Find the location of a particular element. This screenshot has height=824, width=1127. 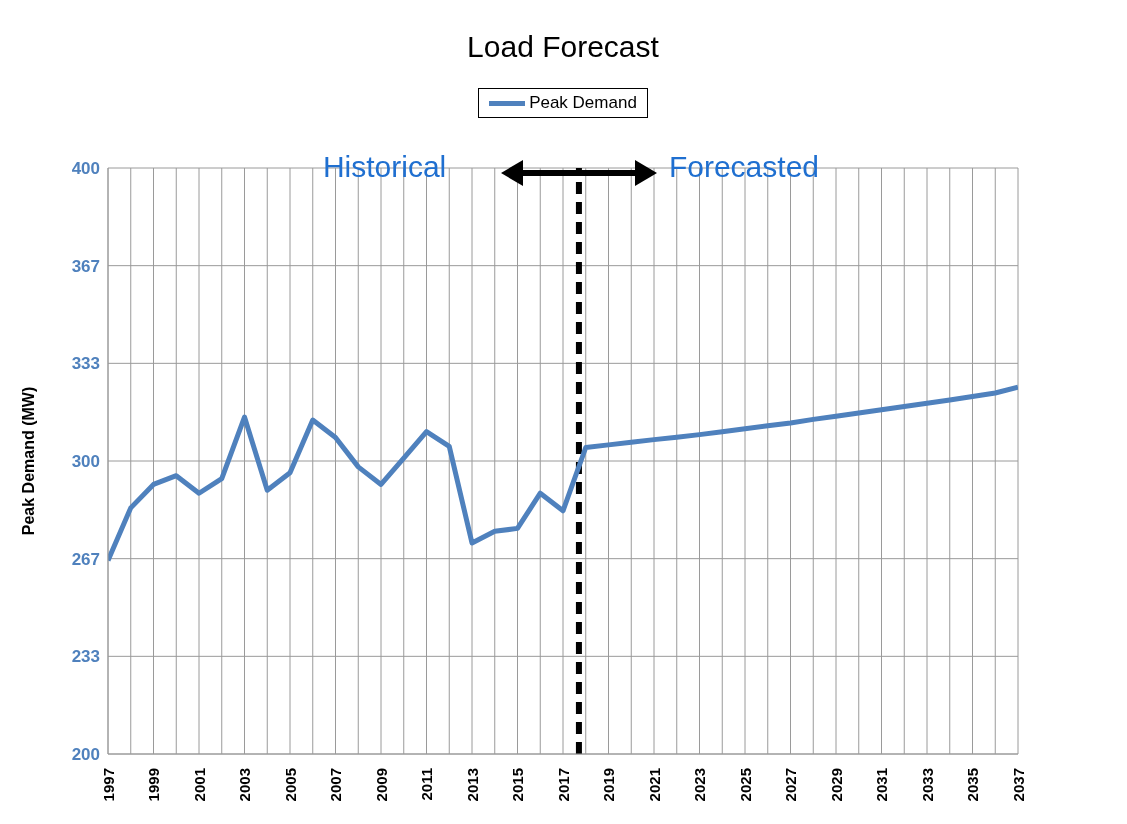

y-tick-label: 300 is located at coordinates (85, 462).